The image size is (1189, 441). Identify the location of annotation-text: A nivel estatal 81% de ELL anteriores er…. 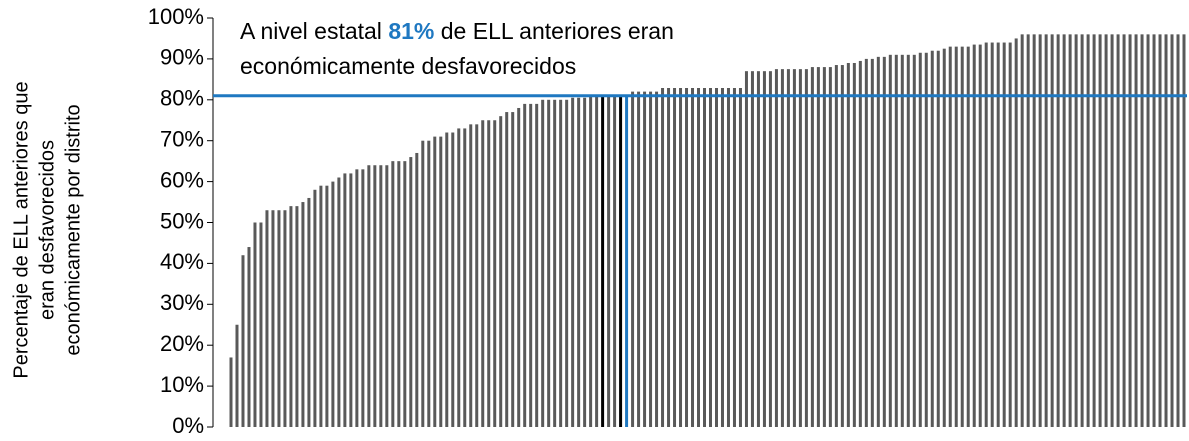
(457, 31).